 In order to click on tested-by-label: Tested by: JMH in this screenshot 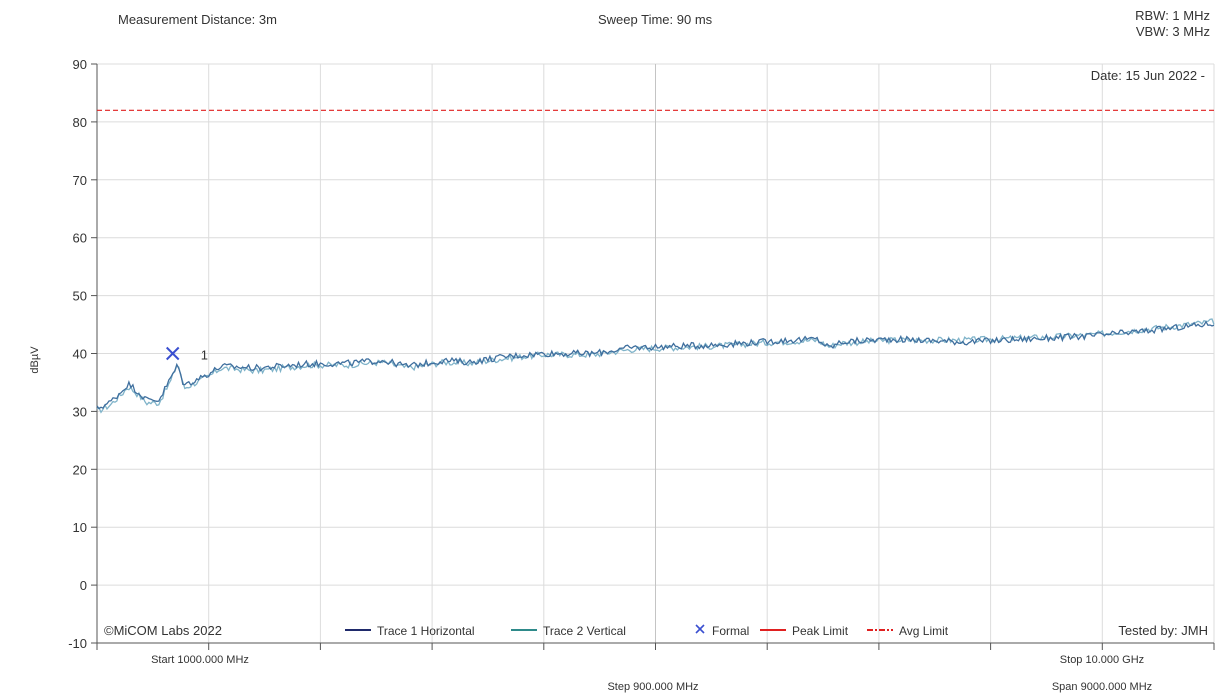, I will do `click(1163, 630)`.